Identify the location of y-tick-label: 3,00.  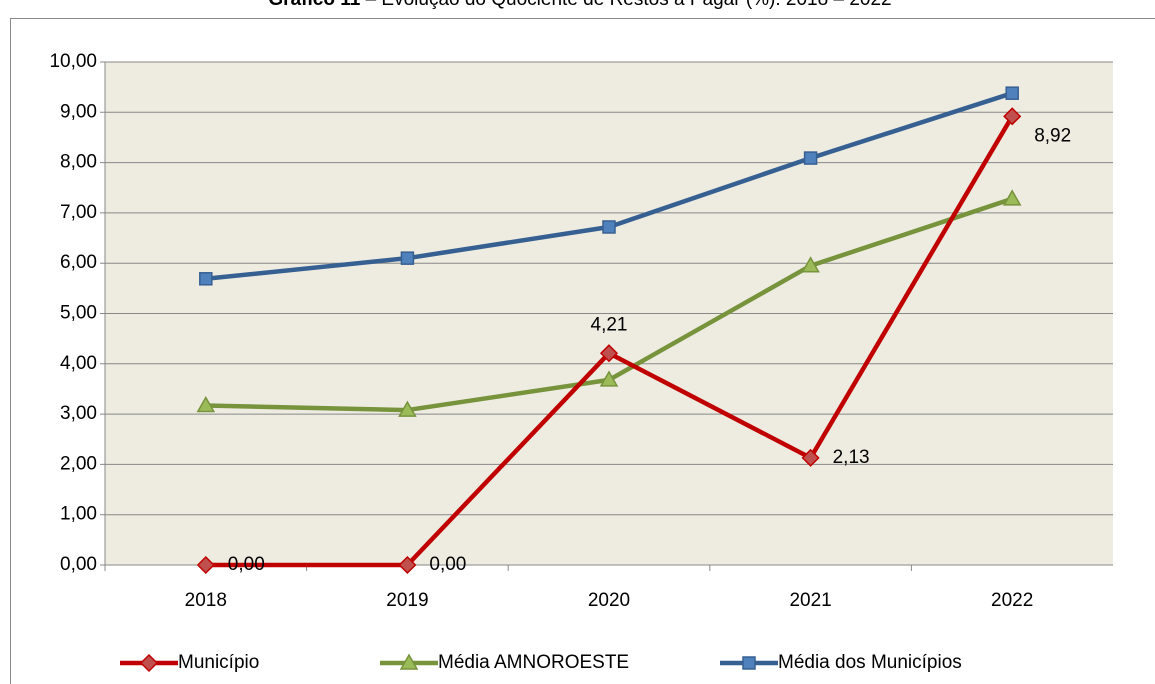
(78, 413).